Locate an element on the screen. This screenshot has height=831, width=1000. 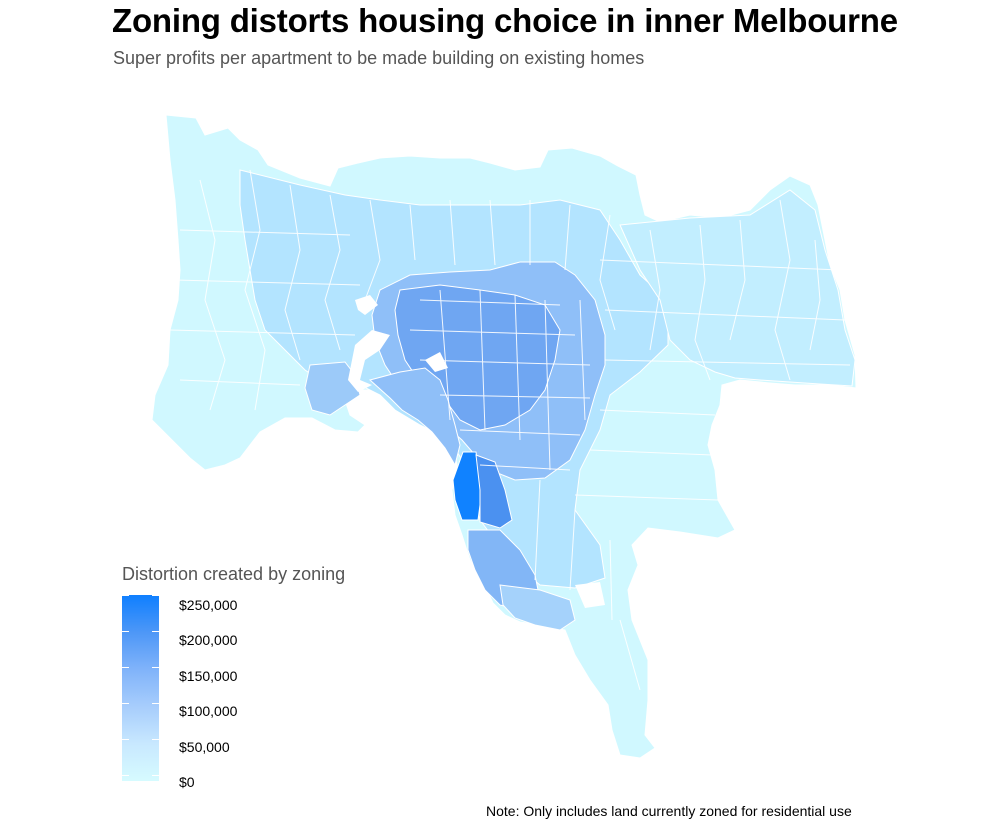
southern-bayside is located at coordinates (537, 607).